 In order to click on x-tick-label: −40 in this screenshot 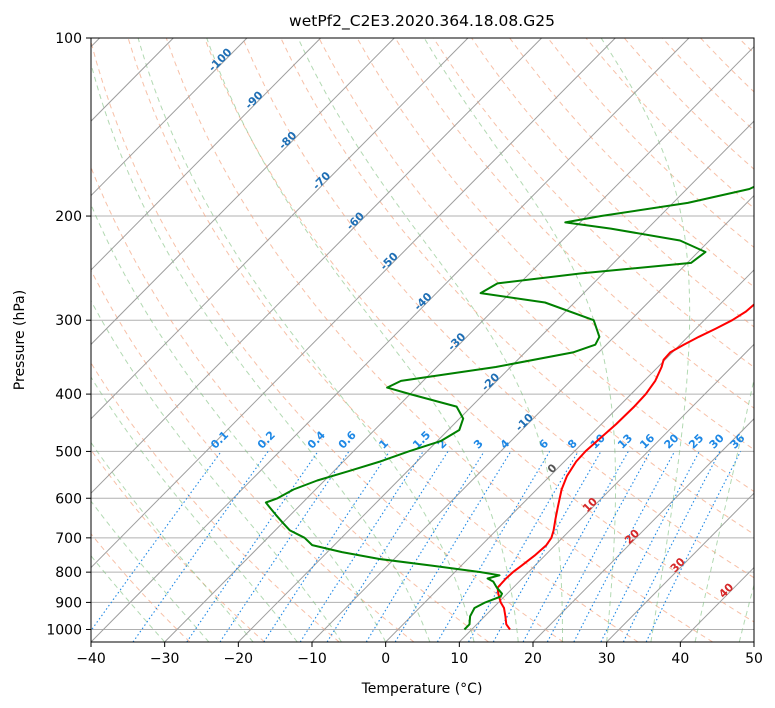, I will do `click(91, 659)`.